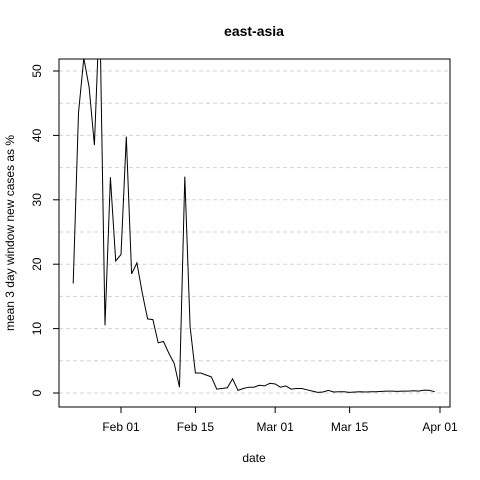  Describe the element at coordinates (37, 135) in the screenshot. I see `y-tick-label: 40` at that location.